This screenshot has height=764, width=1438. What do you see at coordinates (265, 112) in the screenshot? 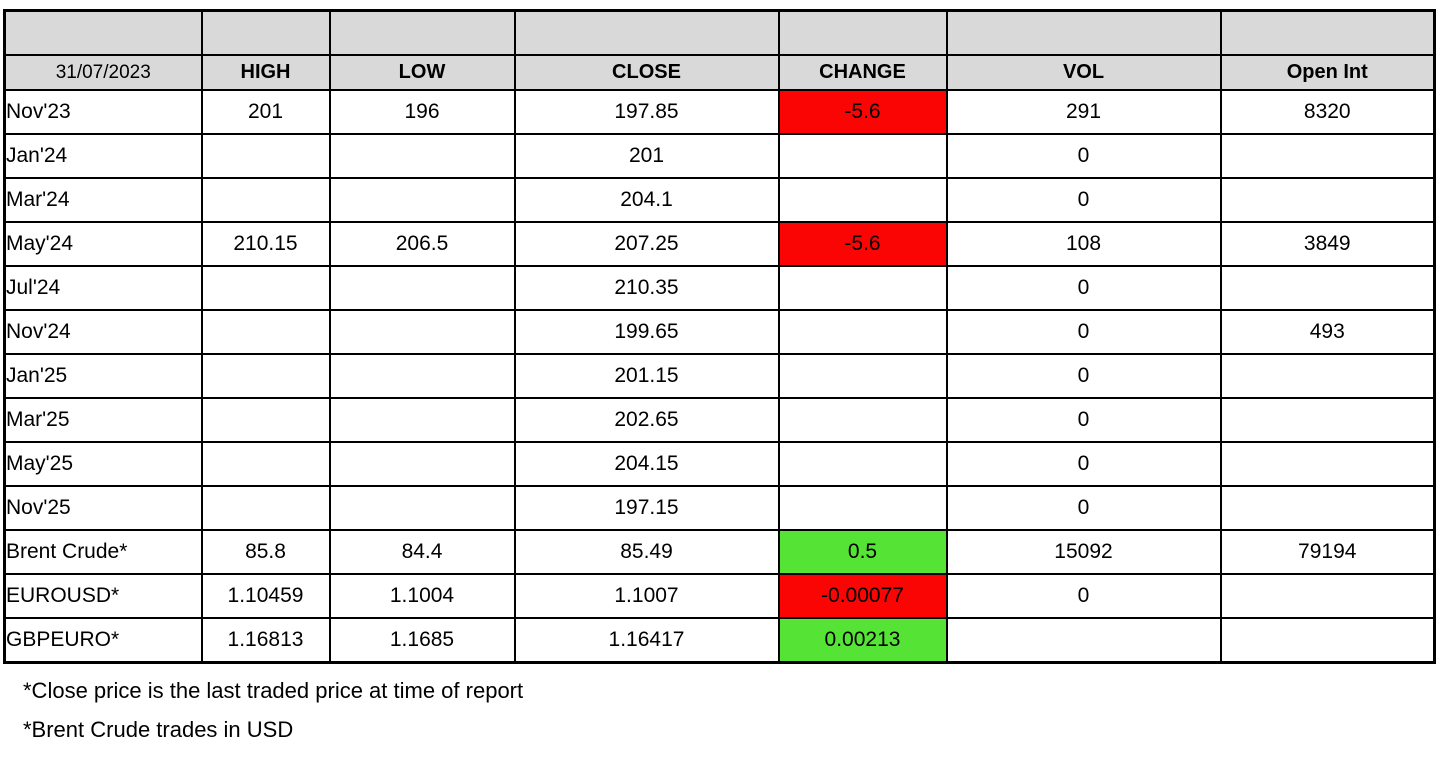
I see `cell-high: 201` at bounding box center [265, 112].